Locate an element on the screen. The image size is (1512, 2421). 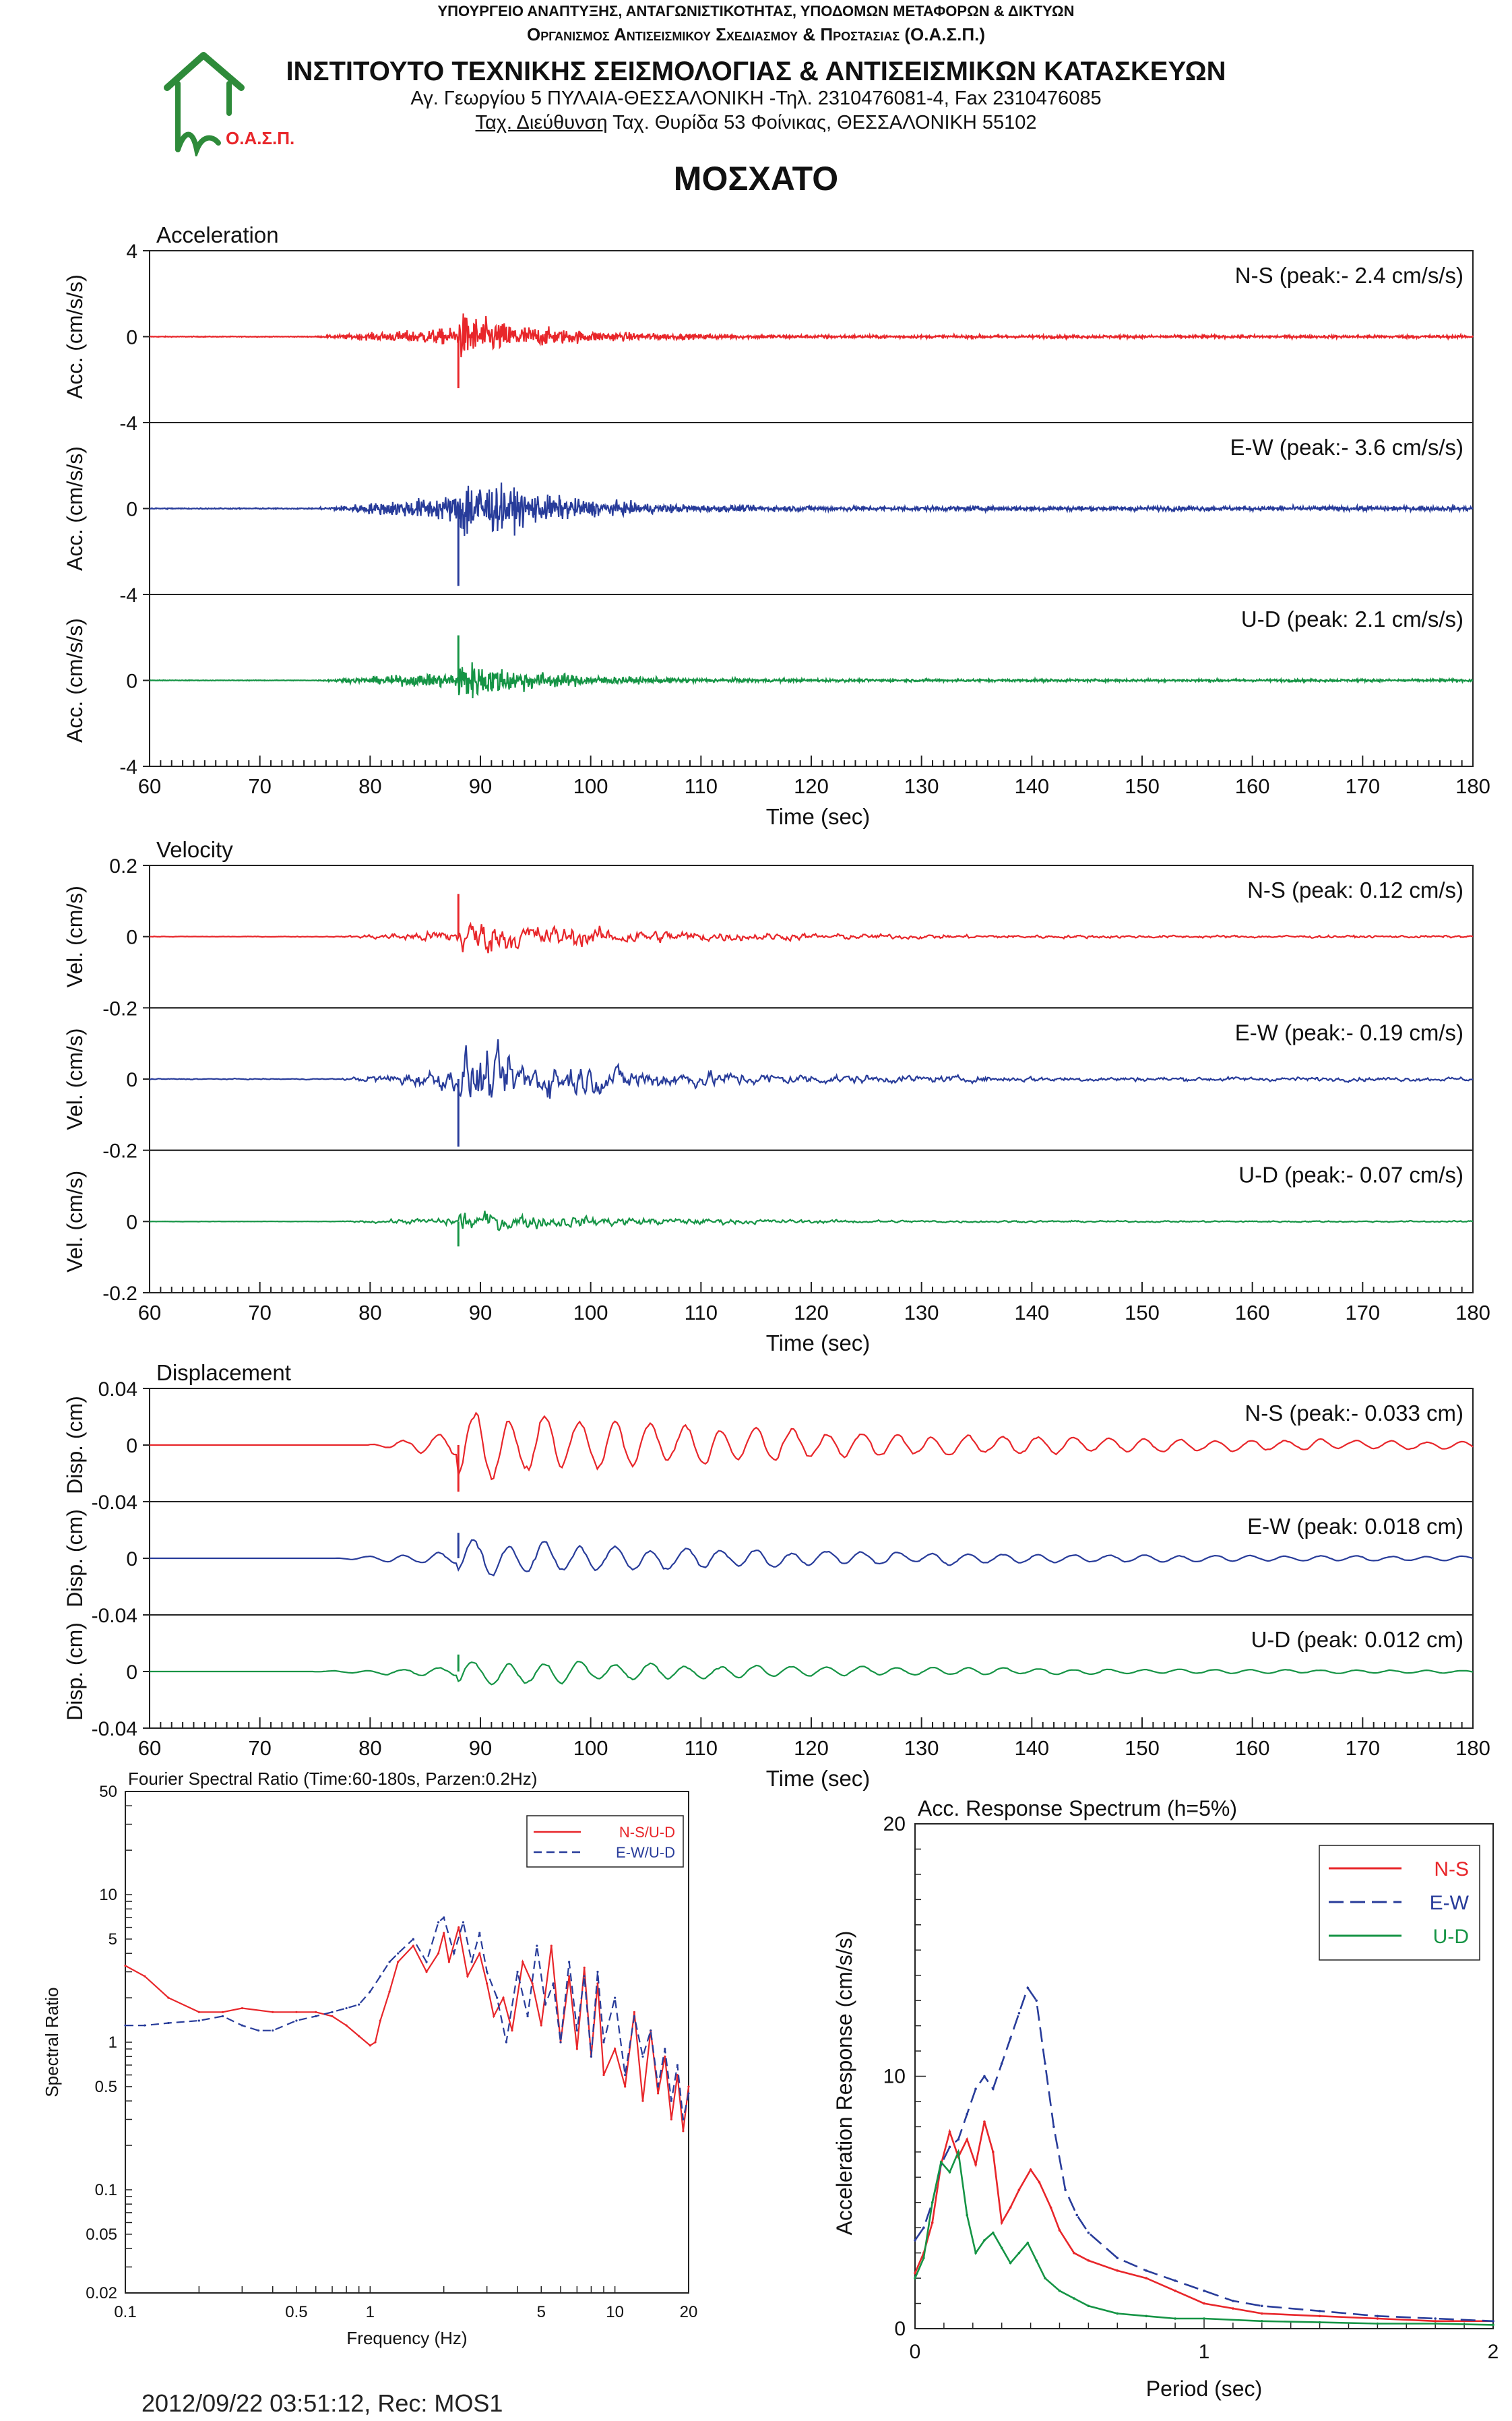
y-tick-label: 0.04 is located at coordinates (117, 1389).